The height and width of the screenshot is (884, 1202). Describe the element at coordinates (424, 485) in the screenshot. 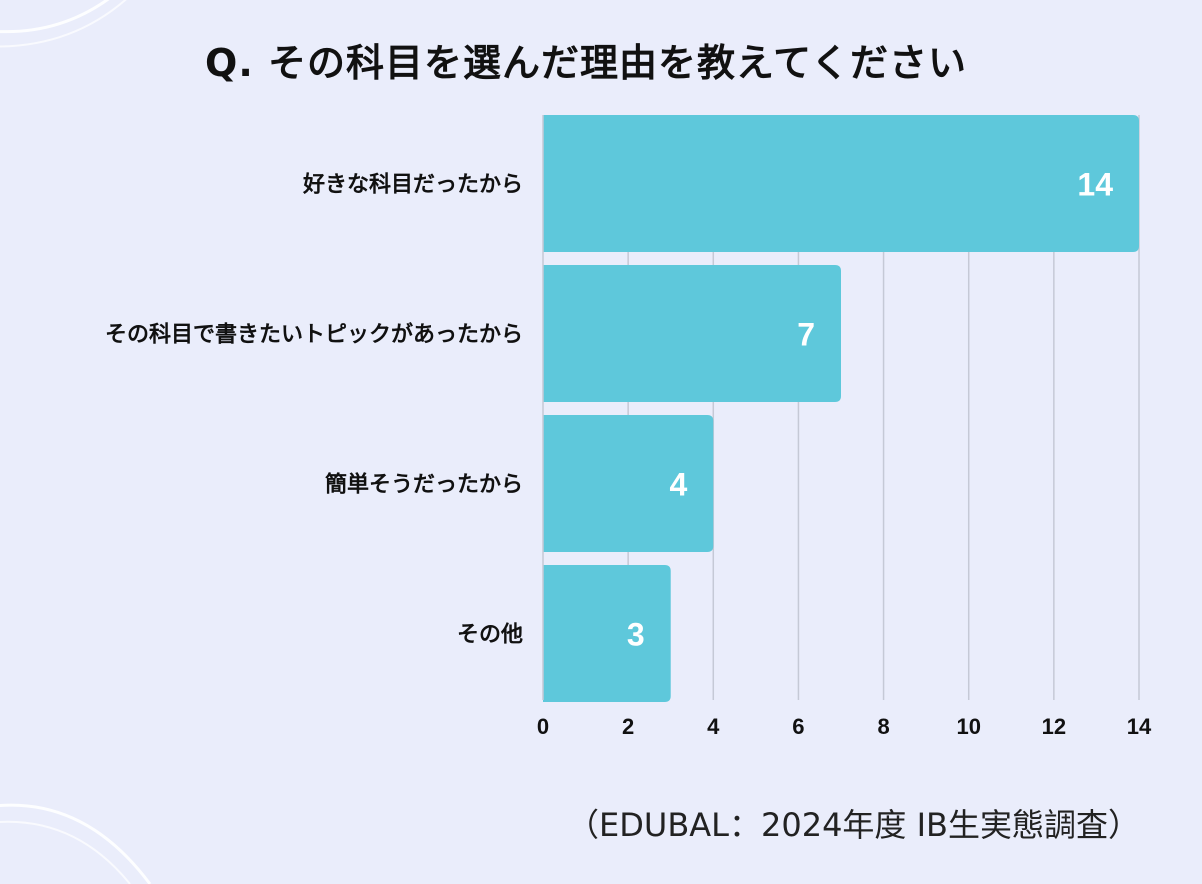

I see `category-label-2: 簡単そうだったから` at that location.